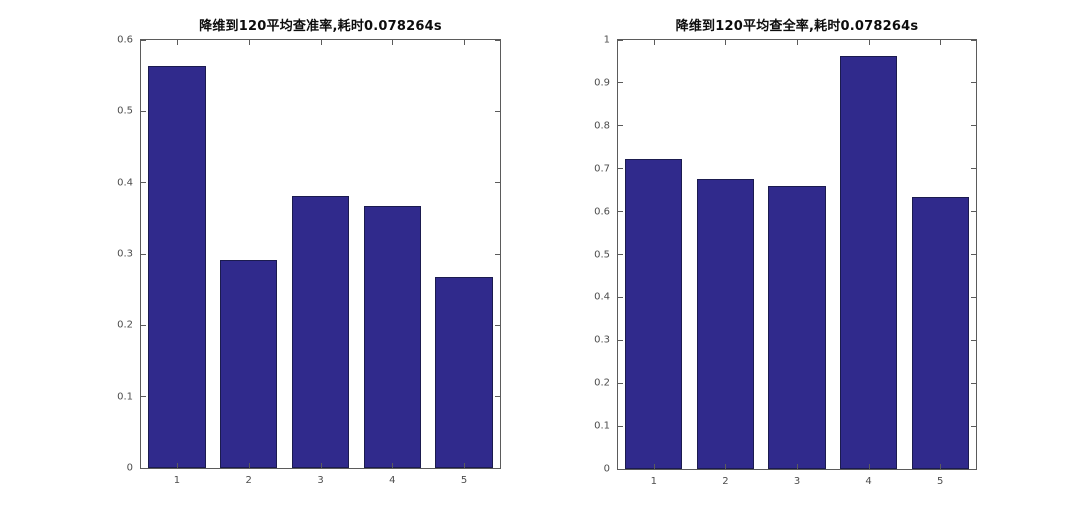  Describe the element at coordinates (320, 26) in the screenshot. I see `precision-chart-title: 降维到120平均查准率,耗时0.078264s` at that location.